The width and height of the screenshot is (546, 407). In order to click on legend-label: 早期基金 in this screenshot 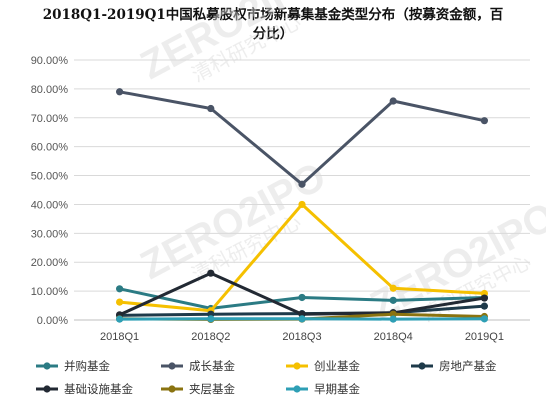, I will do `click(337, 389)`.